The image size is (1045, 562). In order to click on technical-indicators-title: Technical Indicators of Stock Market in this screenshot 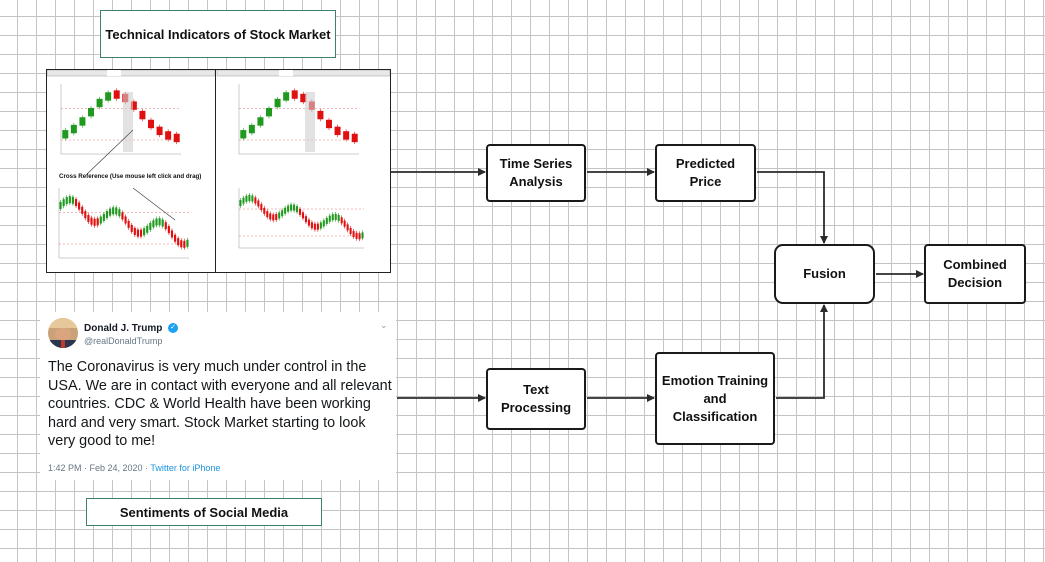, I will do `click(218, 34)`.